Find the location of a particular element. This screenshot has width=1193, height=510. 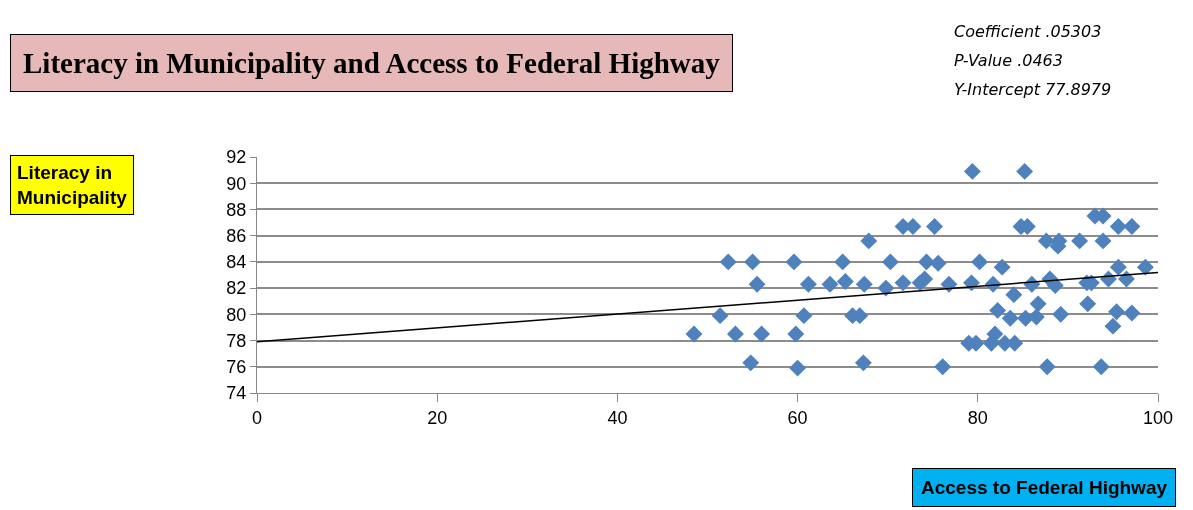

chart-title: Literacy in Municipality and Access to Federal Highway is located at coordinates (372, 63).